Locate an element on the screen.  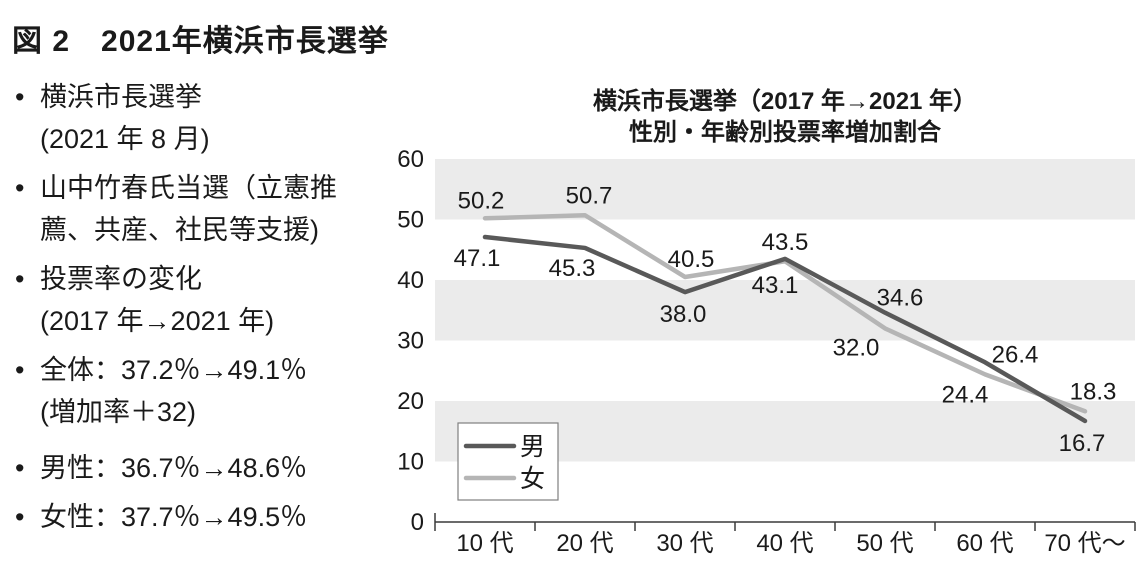
panel-bullet-male: 男性：36.7％→48.6％ is located at coordinates (220, 468).